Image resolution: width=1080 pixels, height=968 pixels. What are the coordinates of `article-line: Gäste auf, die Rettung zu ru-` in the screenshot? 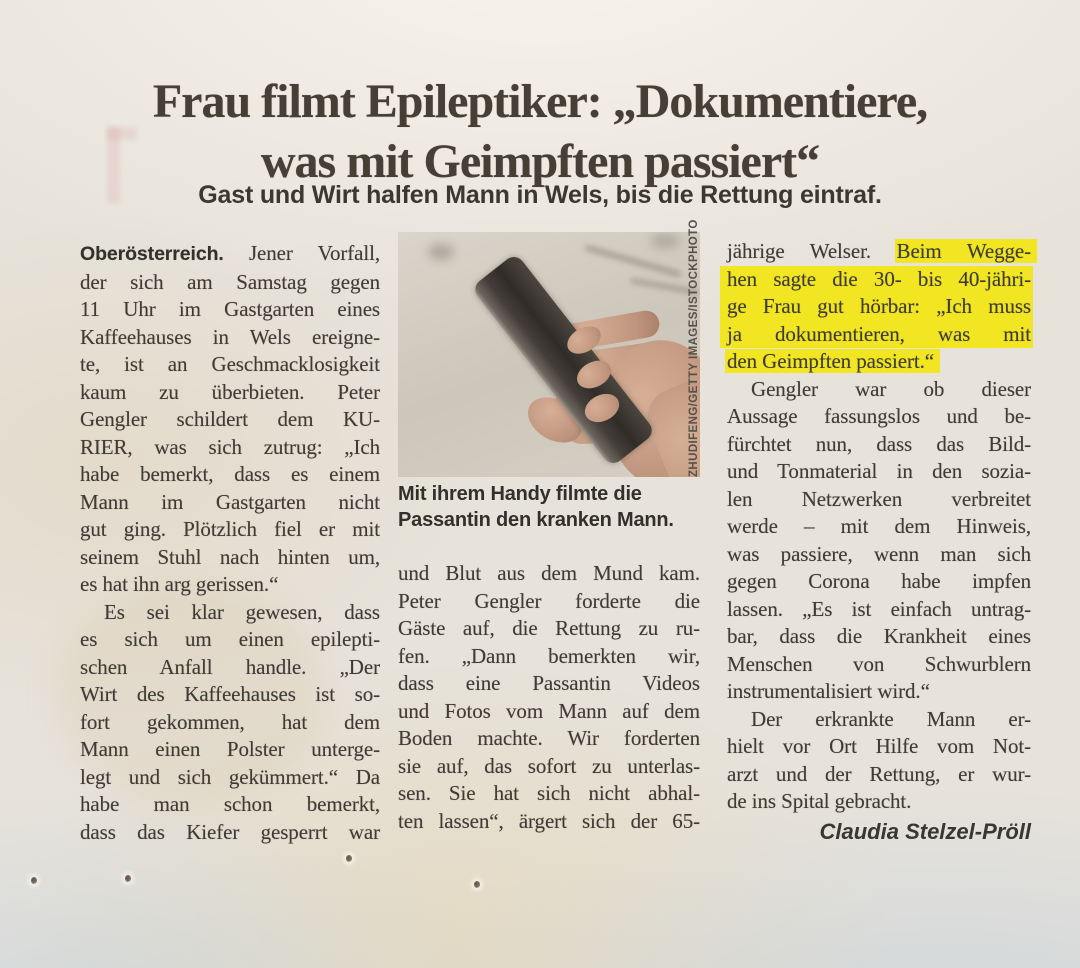 It's located at (549, 629).